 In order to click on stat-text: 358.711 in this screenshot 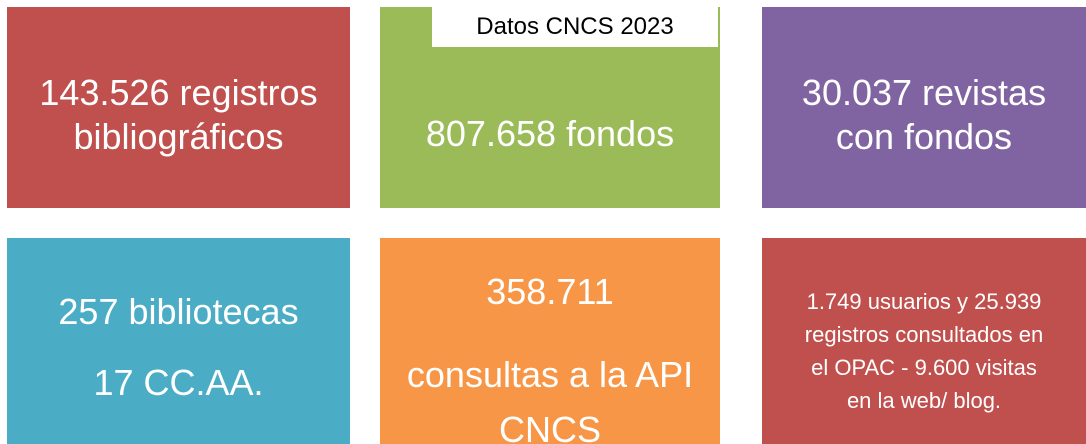, I will do `click(550, 292)`.